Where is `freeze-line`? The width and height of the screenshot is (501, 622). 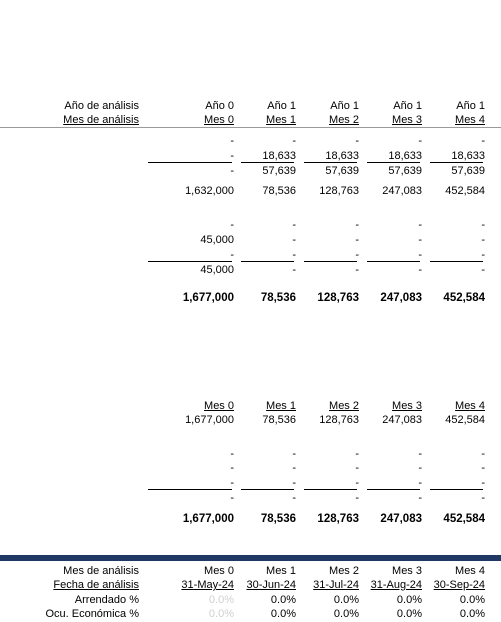 freeze-line is located at coordinates (250, 127).